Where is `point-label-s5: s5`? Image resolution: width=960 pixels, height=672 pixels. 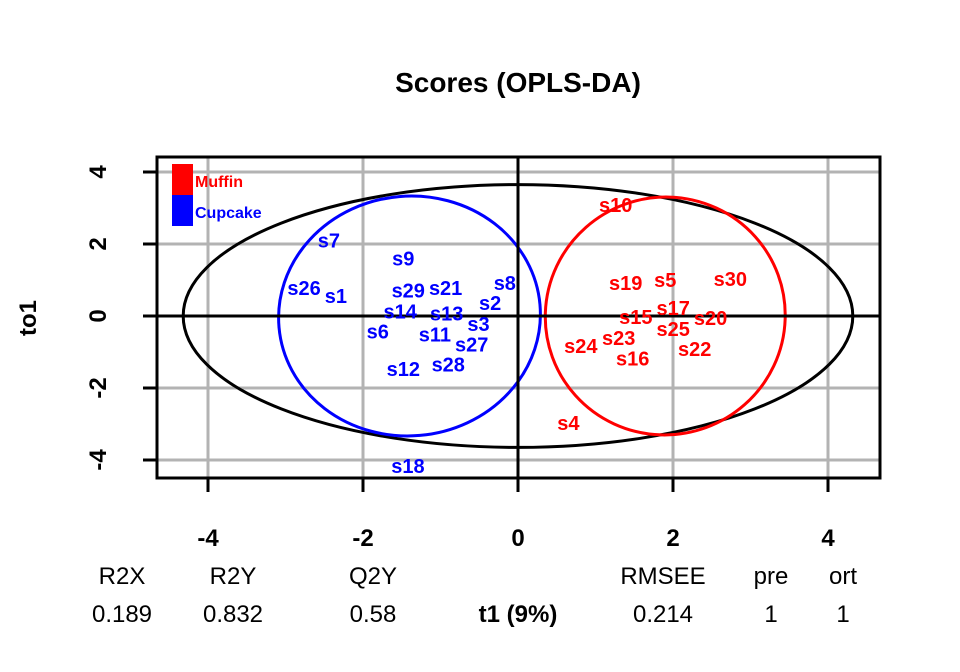 point-label-s5: s5 is located at coordinates (665, 281).